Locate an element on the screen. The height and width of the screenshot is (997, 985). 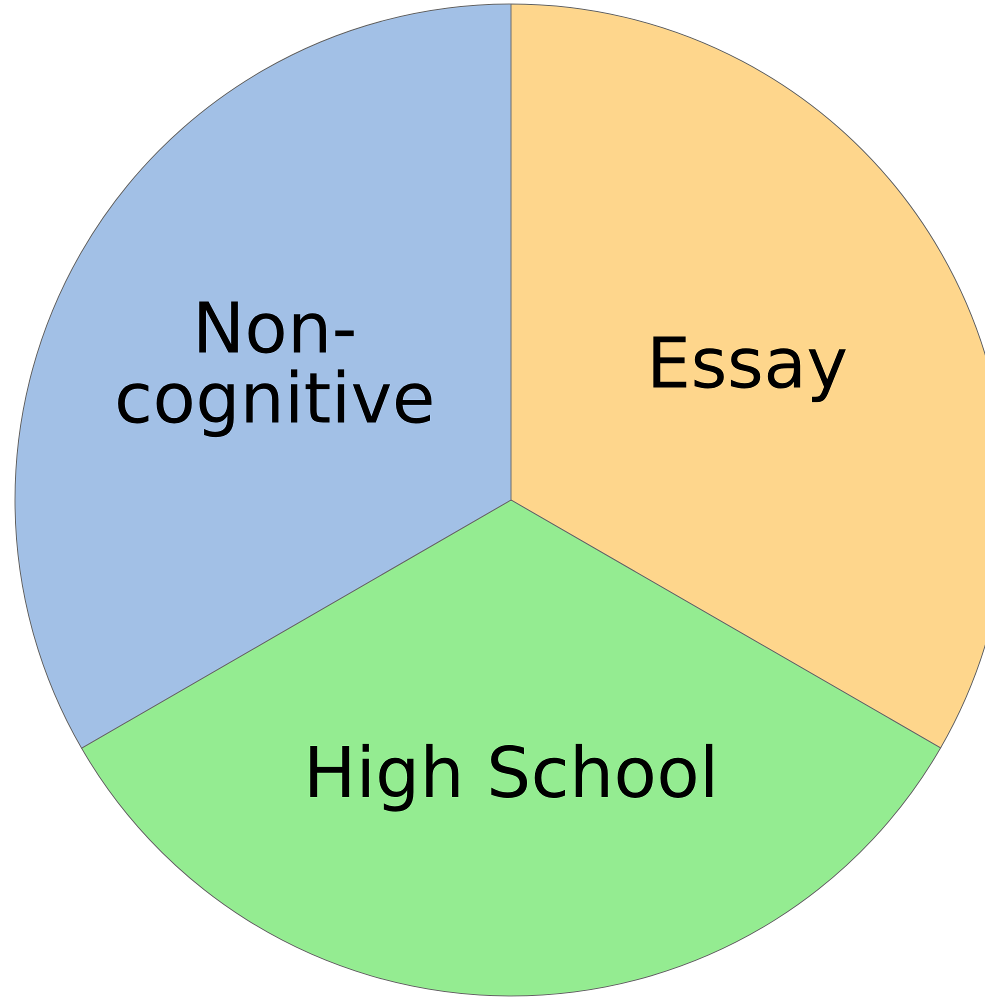
slice-label: High School is located at coordinates (511, 773).